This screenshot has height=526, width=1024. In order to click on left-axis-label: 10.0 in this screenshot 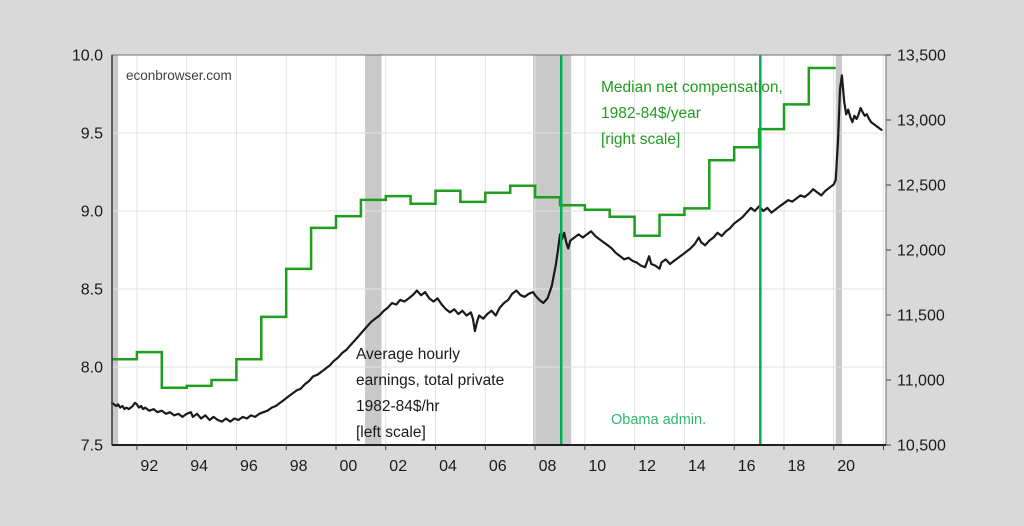, I will do `click(87, 56)`.